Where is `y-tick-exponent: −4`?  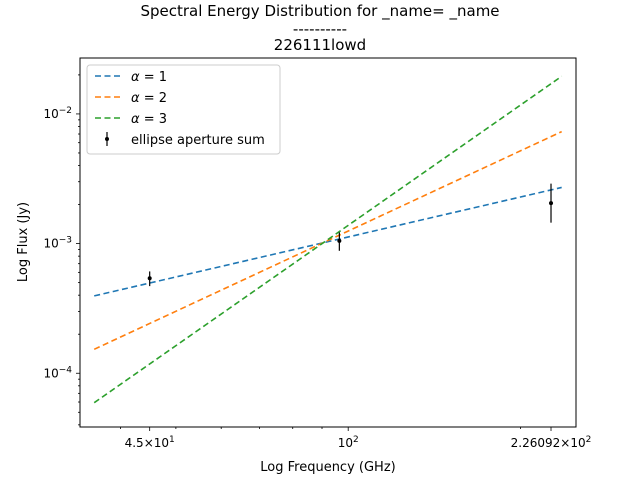 y-tick-exponent: −4 is located at coordinates (66, 370).